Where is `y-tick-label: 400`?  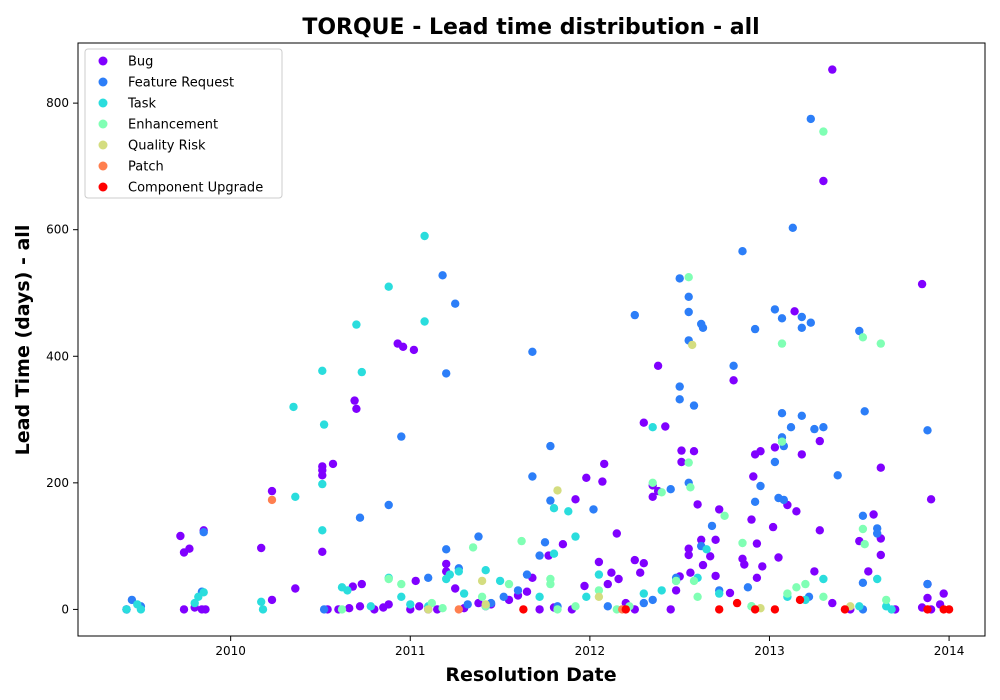 y-tick-label: 400 is located at coordinates (57, 356).